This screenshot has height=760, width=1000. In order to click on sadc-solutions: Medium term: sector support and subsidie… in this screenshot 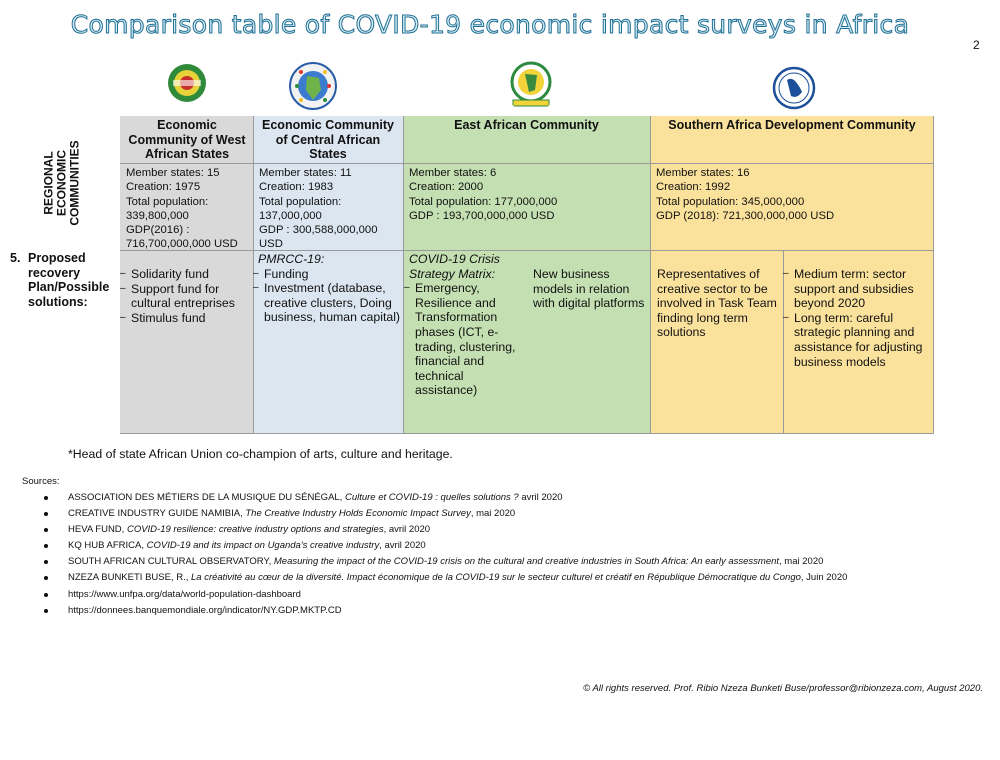, I will do `click(857, 318)`.